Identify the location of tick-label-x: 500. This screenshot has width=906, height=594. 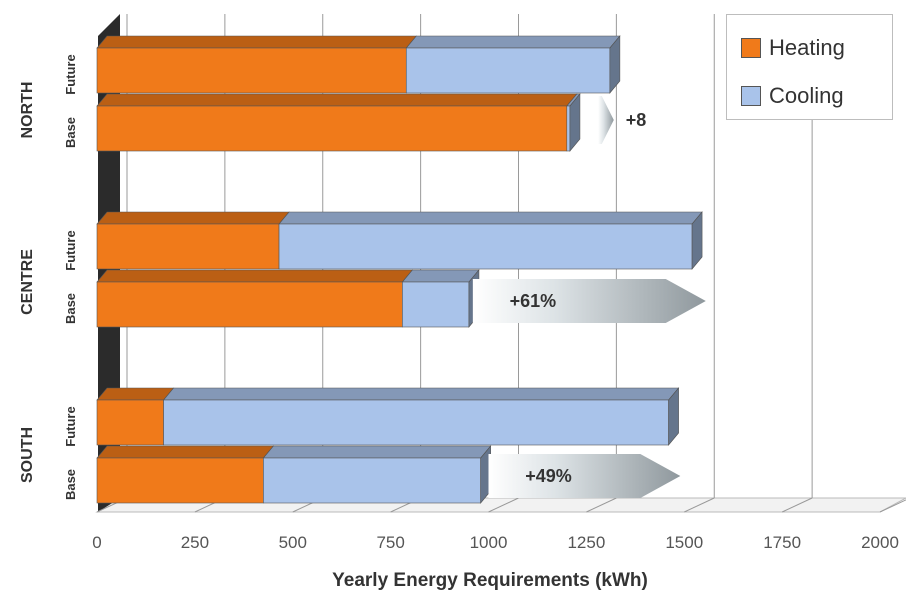
(293, 542).